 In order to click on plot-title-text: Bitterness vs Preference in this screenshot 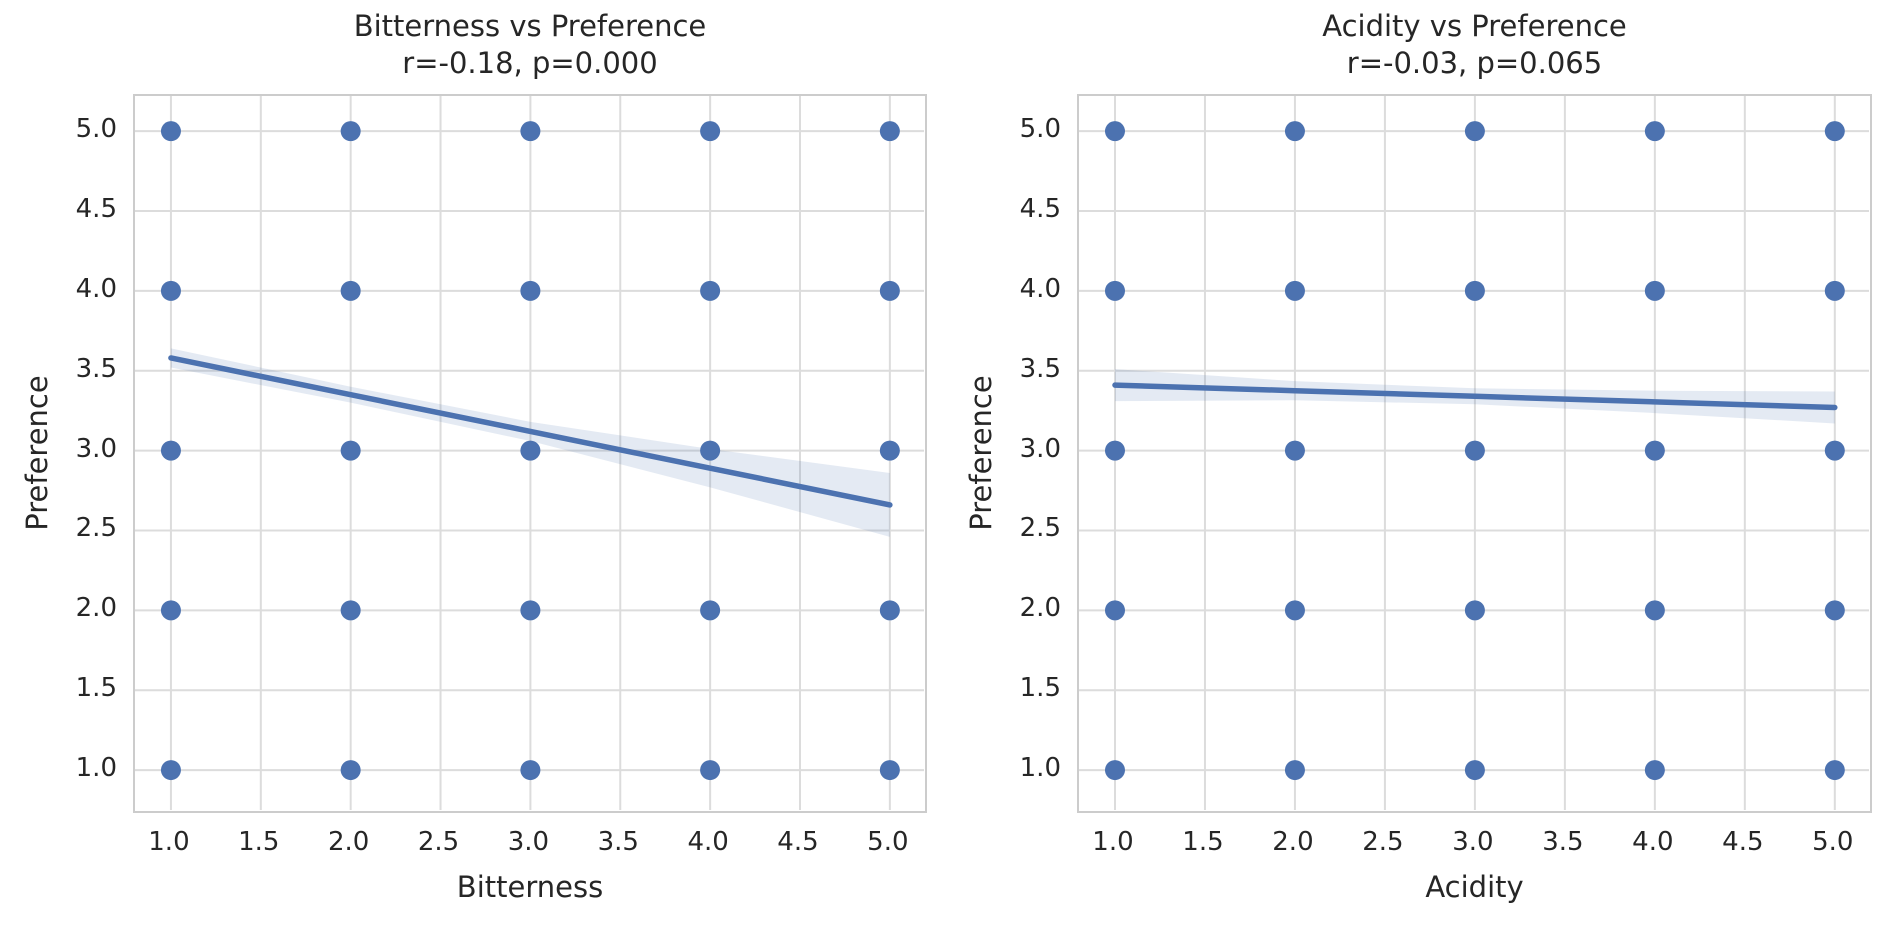, I will do `click(530, 26)`.